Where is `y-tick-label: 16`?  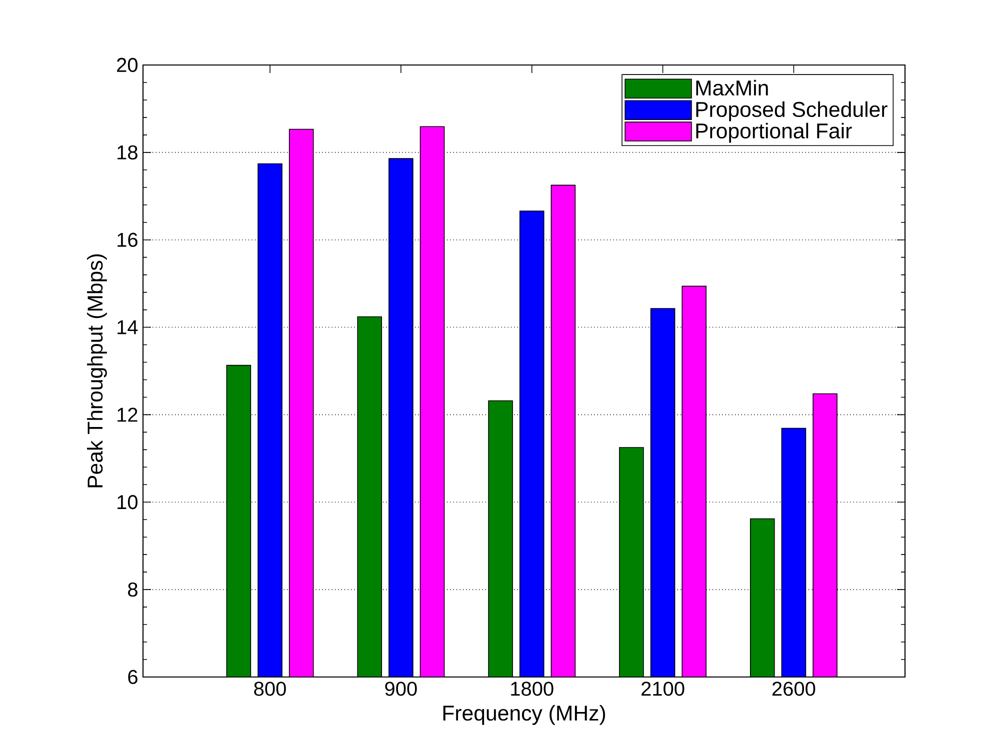
y-tick-label: 16 is located at coordinates (128, 239).